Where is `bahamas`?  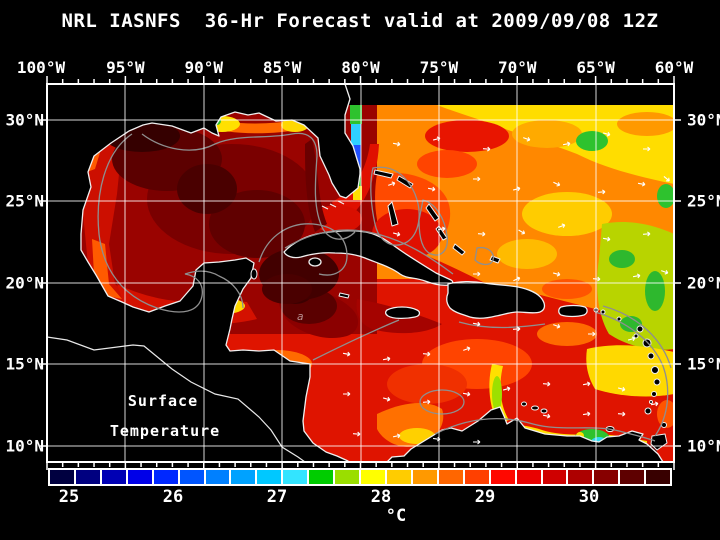
bahamas is located at coordinates (437, 216).